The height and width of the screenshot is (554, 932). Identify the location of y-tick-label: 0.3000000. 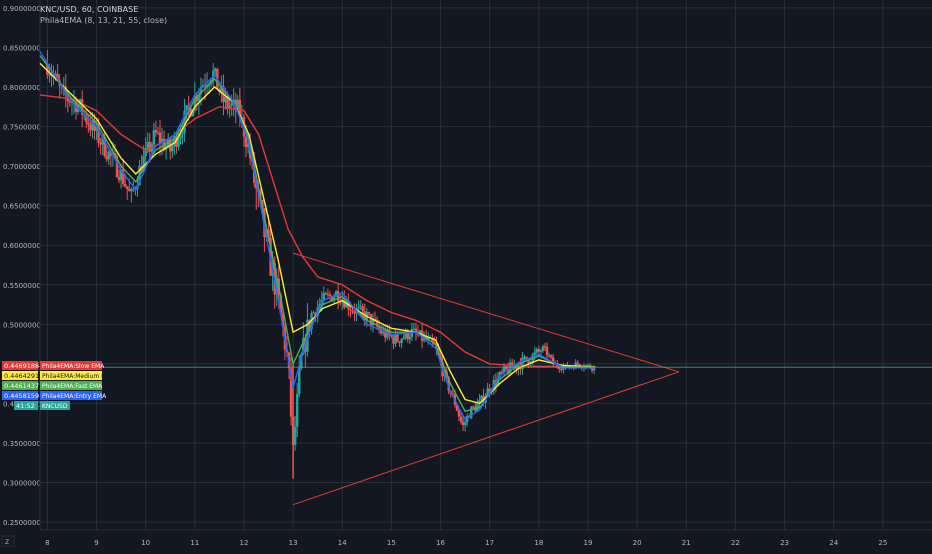
(22, 484).